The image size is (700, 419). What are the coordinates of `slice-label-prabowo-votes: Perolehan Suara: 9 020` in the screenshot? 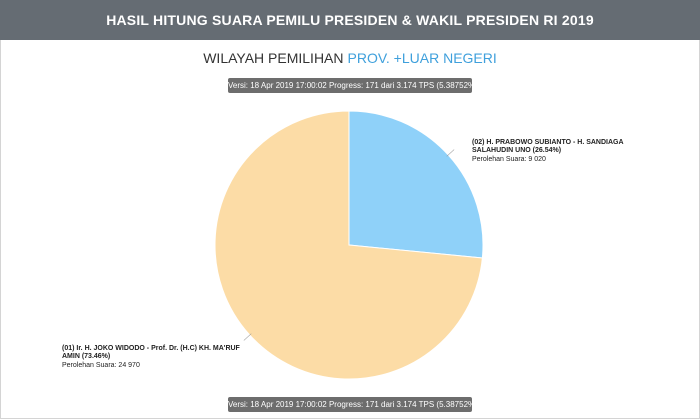 It's located at (509, 159).